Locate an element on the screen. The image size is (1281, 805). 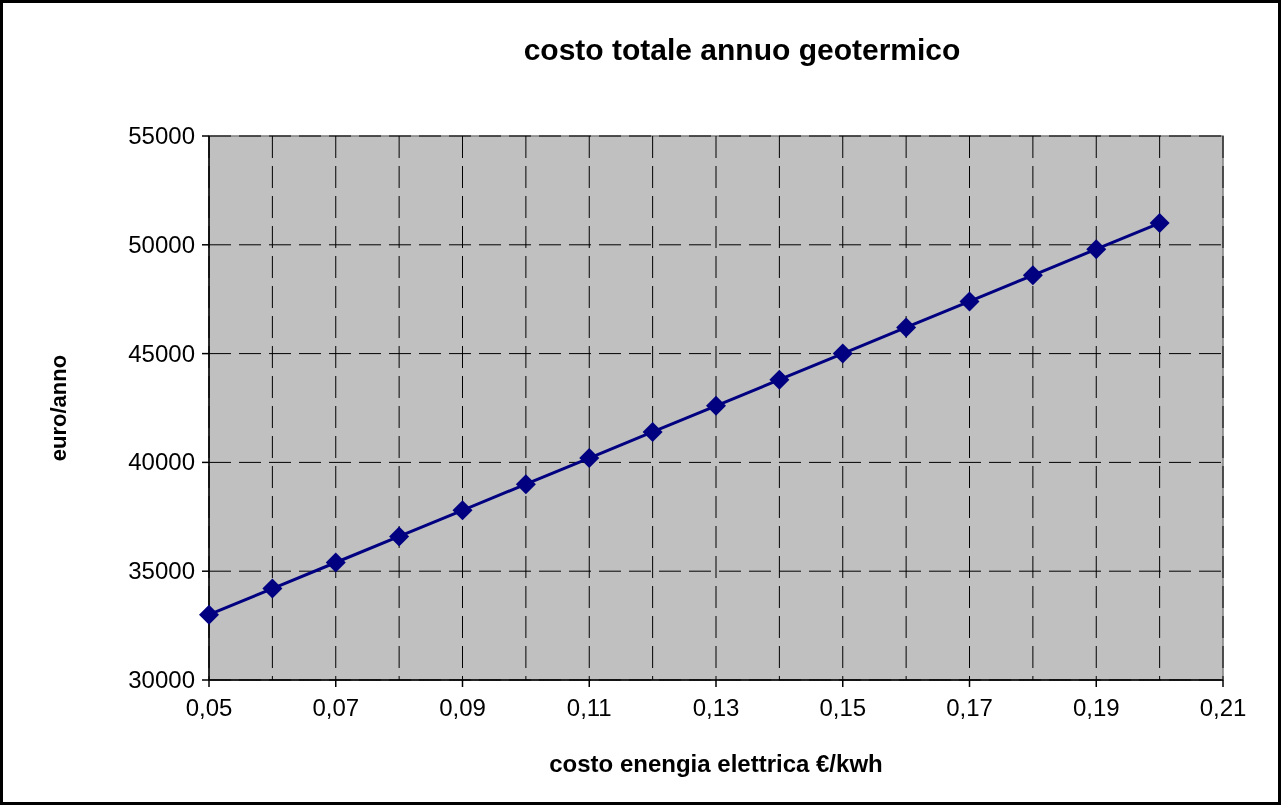
y-axis-title: euro/anno is located at coordinates (58, 408).